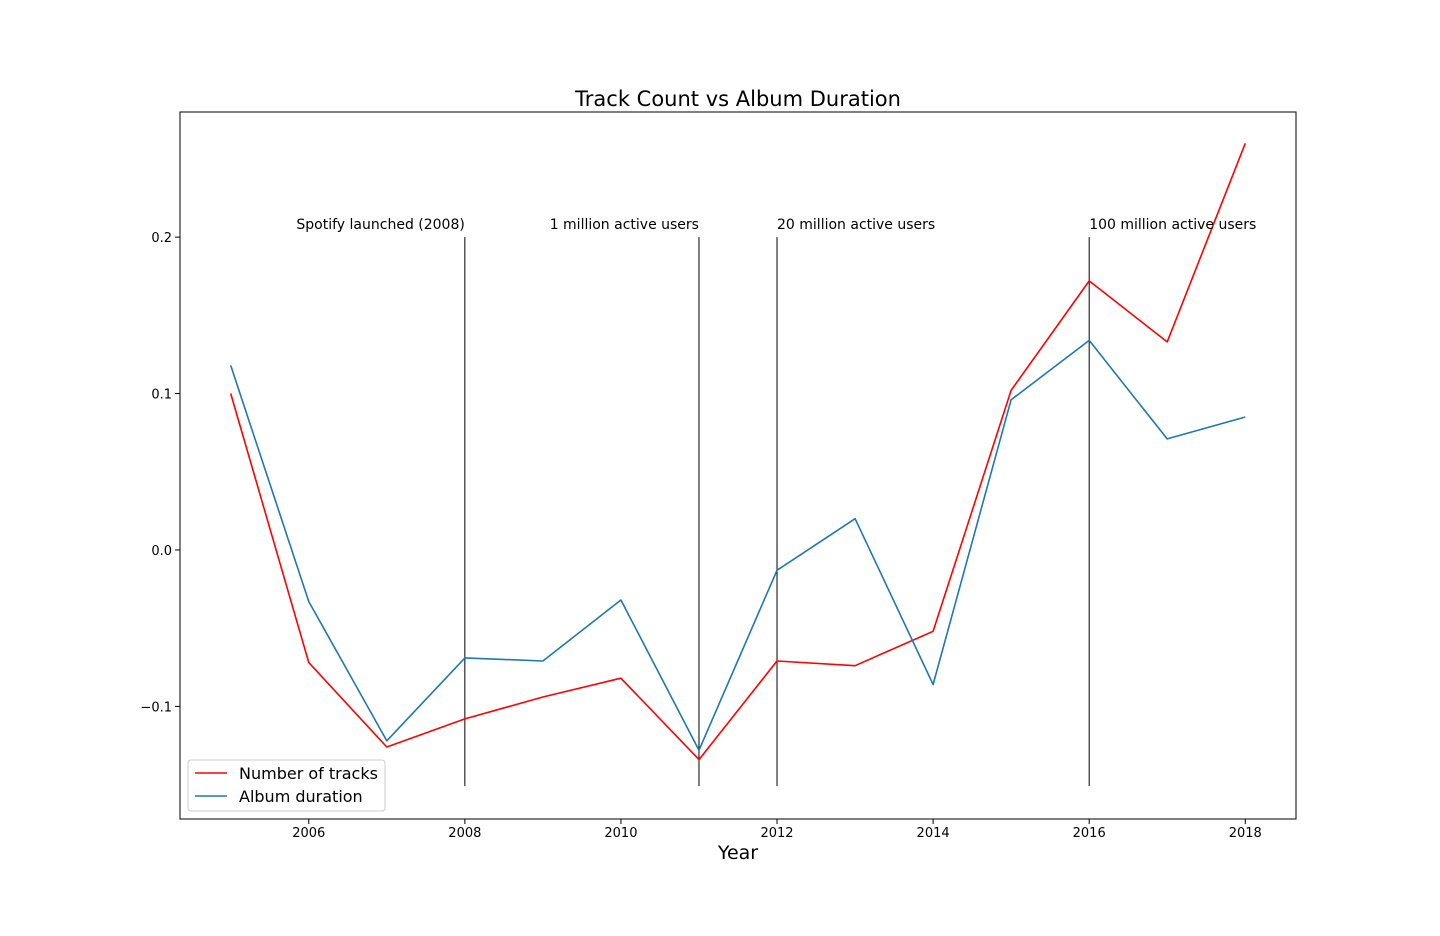 This screenshot has height=936, width=1440. What do you see at coordinates (1172, 225) in the screenshot?
I see `annotation-label-100-million-active-users: 100 million active users` at bounding box center [1172, 225].